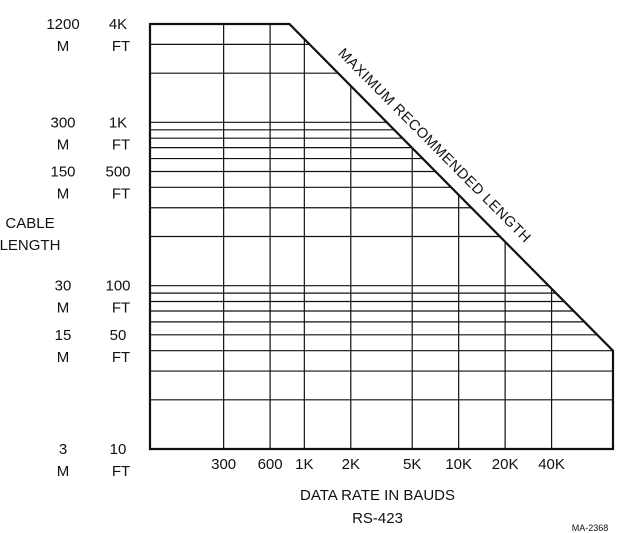 The width and height of the screenshot is (617, 533). What do you see at coordinates (62, 24) in the screenshot?
I see `y-tick-meters: 1200` at bounding box center [62, 24].